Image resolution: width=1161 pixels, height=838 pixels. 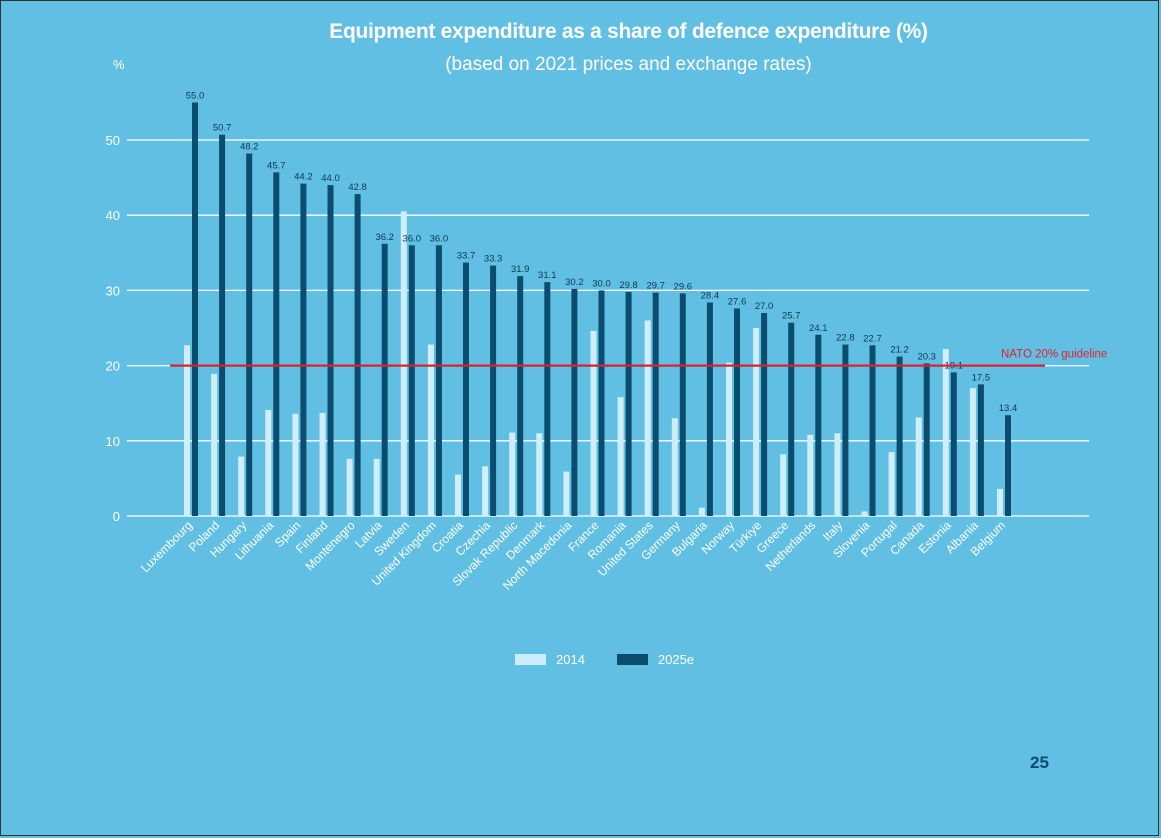 What do you see at coordinates (493, 259) in the screenshot?
I see `value-label-11: 33.3` at bounding box center [493, 259].